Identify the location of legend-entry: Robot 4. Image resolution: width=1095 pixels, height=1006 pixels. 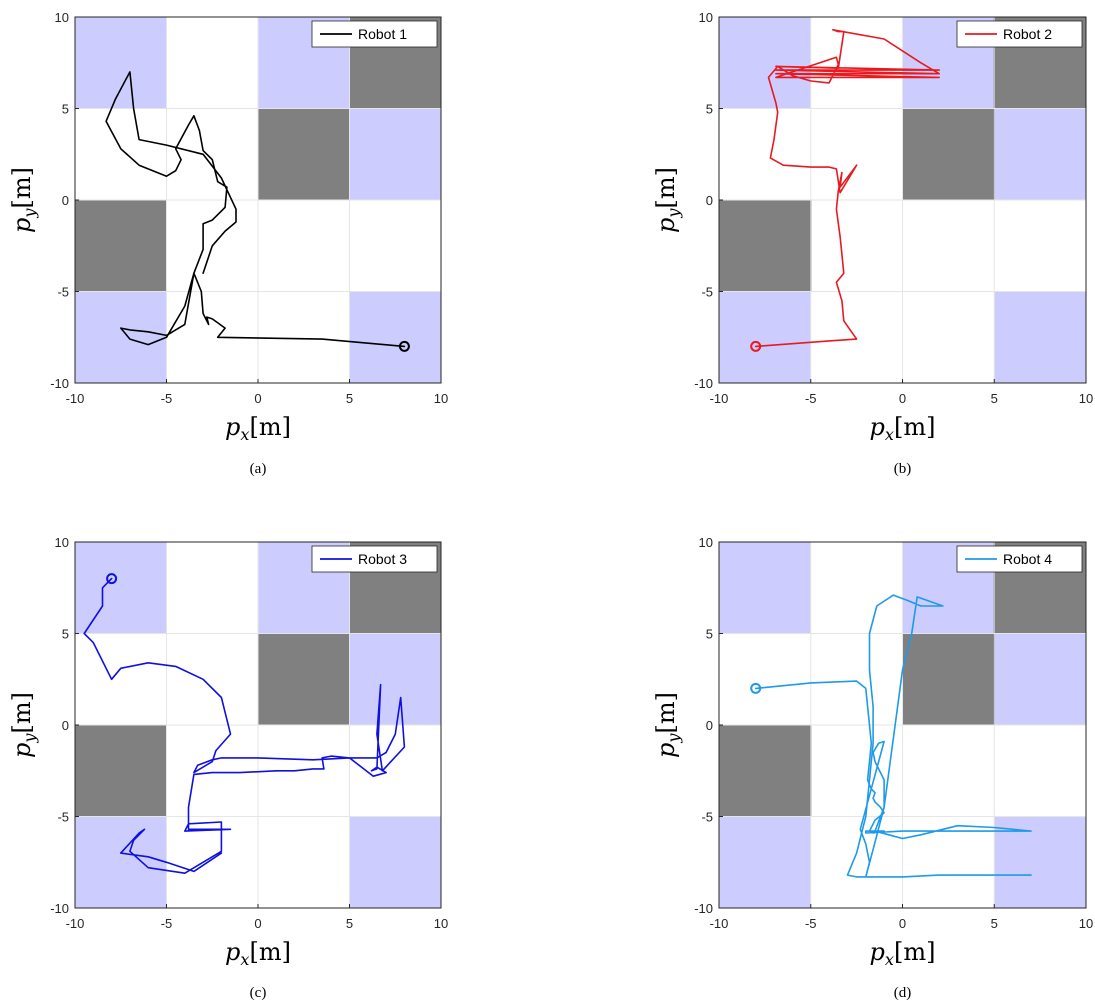
(1027, 559).